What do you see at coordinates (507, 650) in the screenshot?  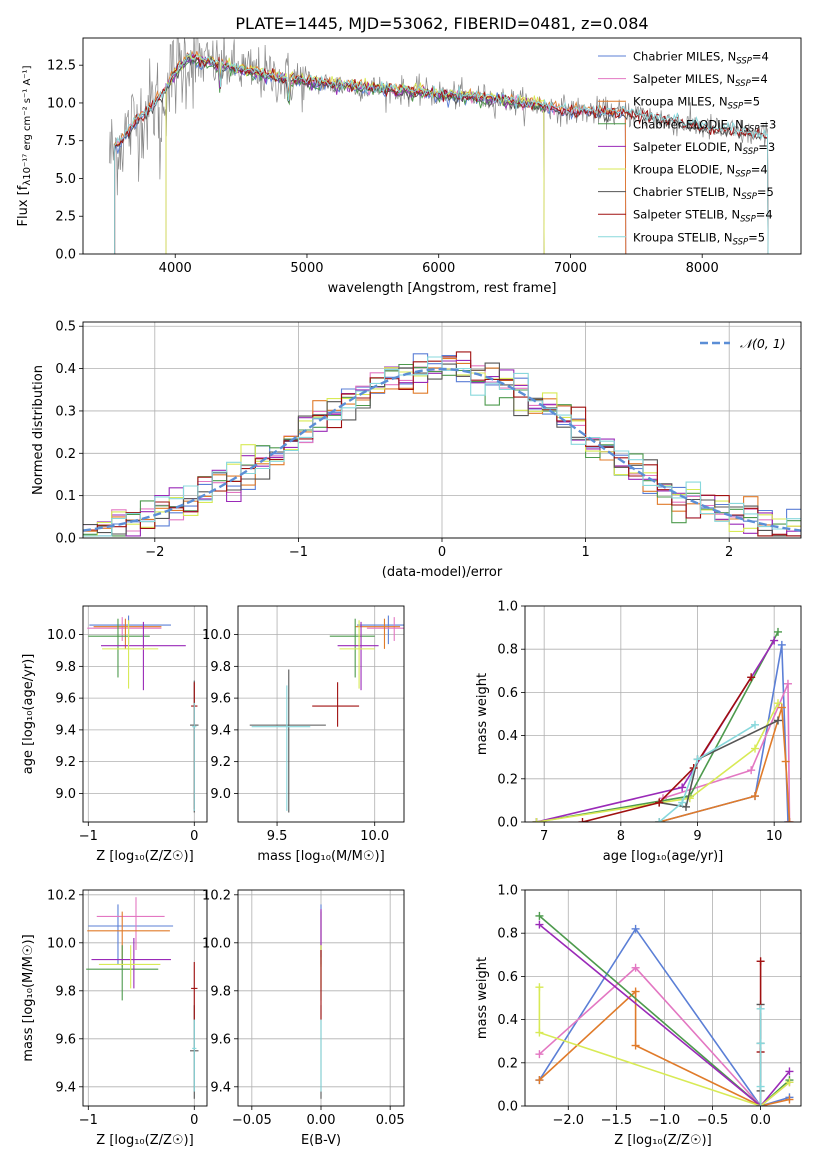 I see `tick-label-y: 0.8` at bounding box center [507, 650].